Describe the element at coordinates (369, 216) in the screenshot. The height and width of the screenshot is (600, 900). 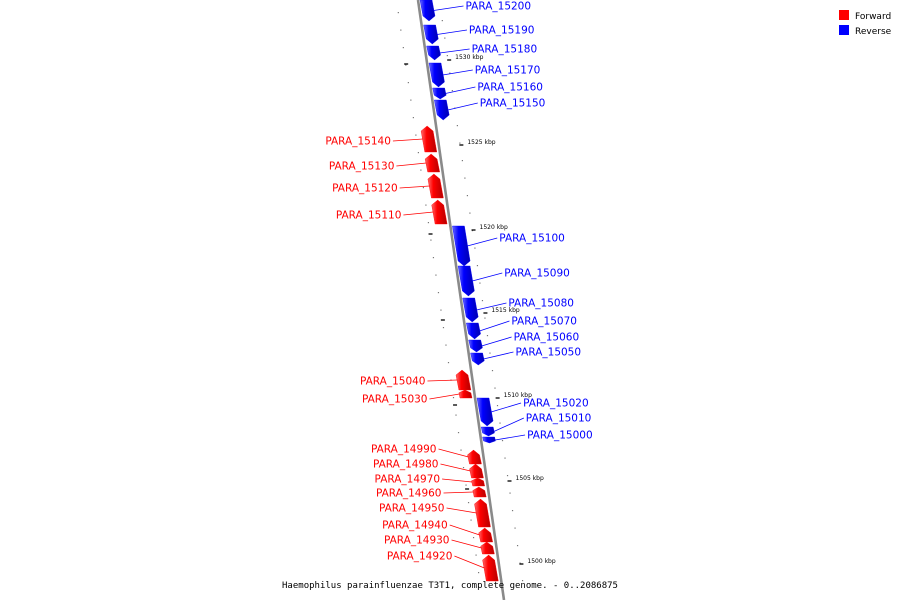
I see `gene-label: PARA_15110` at that location.